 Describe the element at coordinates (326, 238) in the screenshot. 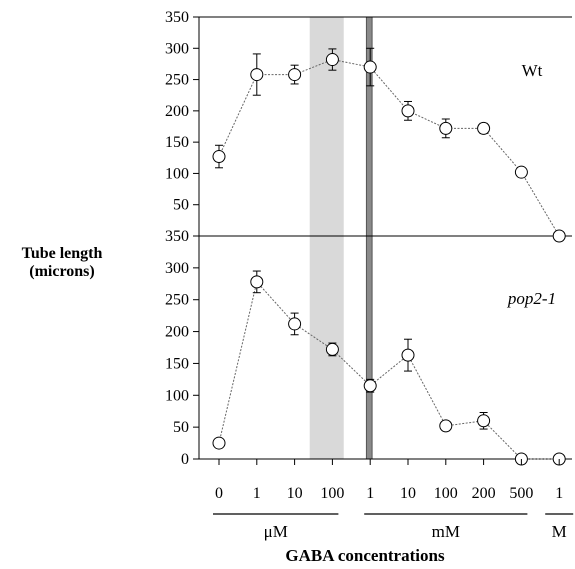

I see `highlight-band-light-shaded` at that location.